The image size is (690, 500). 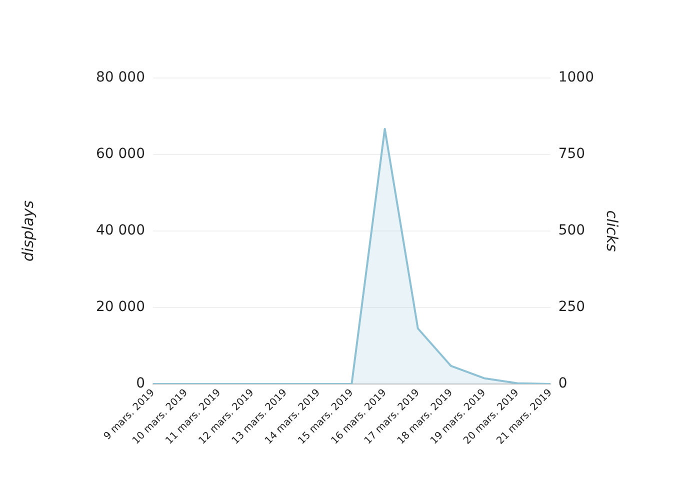 I want to click on y2-axis-title: clicks, so click(x=612, y=231).